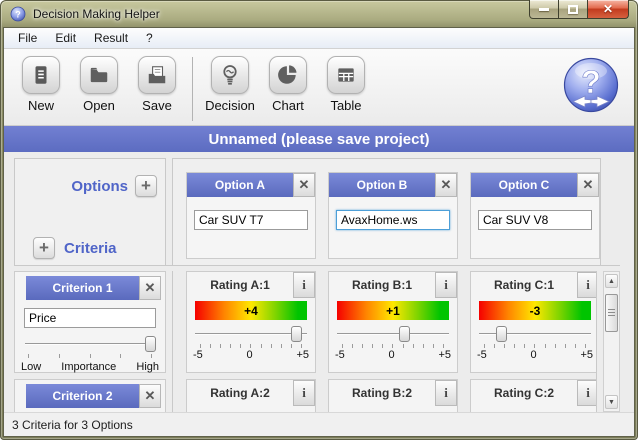 This screenshot has height=440, width=638. What do you see at coordinates (66, 38) in the screenshot?
I see `menu-edit: Edit` at bounding box center [66, 38].